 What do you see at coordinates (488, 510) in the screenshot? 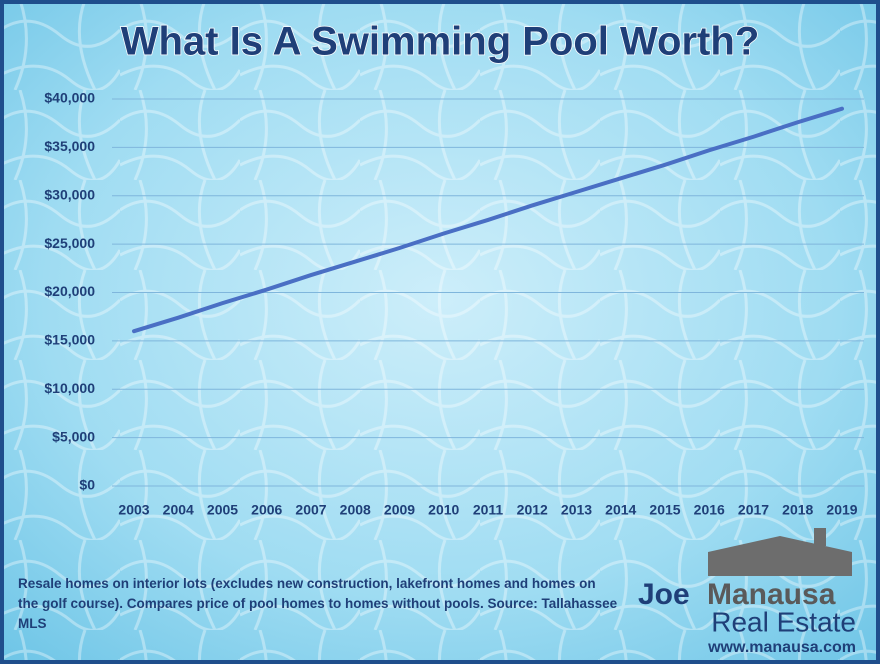
I see `x-tick-label: 2011` at bounding box center [488, 510].